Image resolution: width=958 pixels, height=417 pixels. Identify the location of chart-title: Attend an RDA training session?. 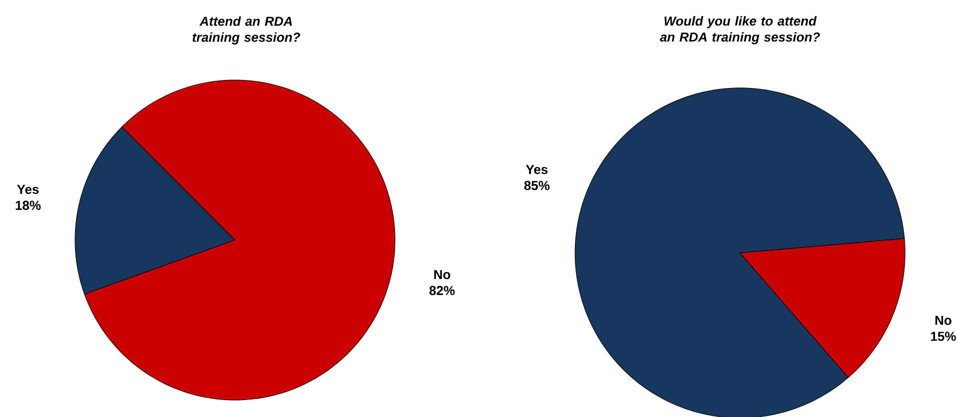
(246, 30).